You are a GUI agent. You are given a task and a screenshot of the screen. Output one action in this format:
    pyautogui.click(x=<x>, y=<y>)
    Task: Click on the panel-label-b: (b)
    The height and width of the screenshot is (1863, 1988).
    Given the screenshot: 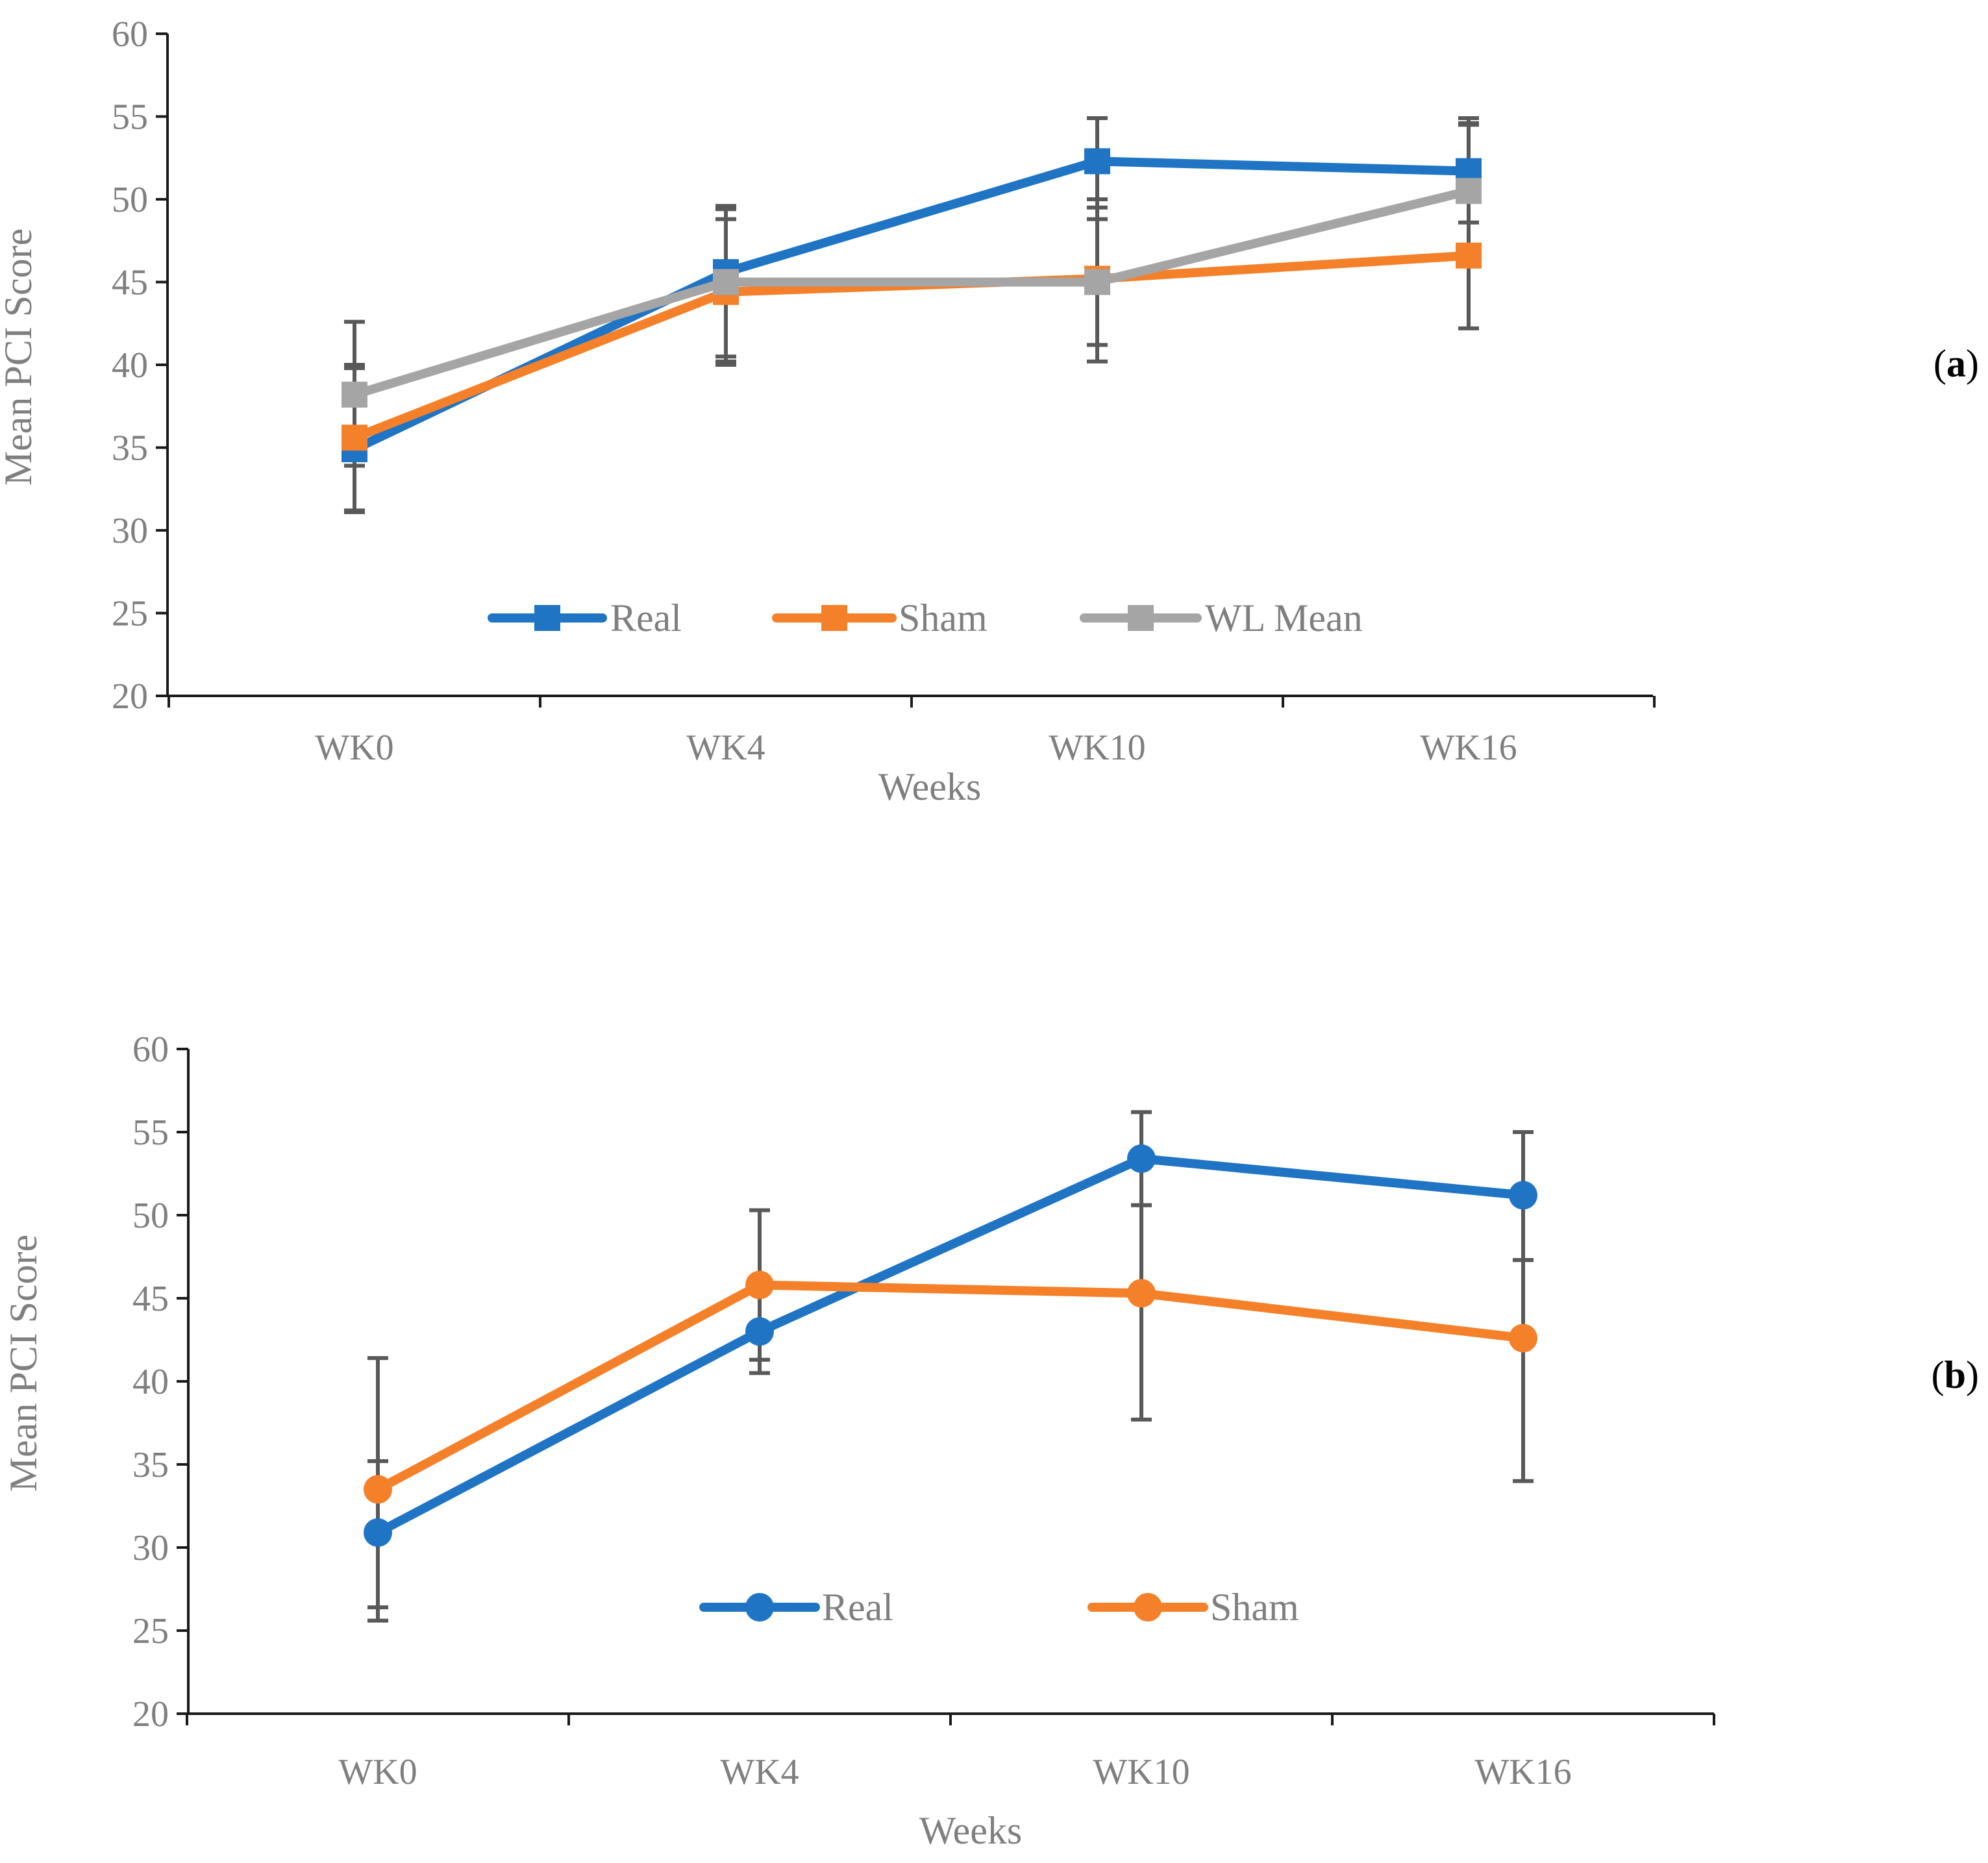 What is the action you would take?
    pyautogui.click(x=1956, y=1374)
    